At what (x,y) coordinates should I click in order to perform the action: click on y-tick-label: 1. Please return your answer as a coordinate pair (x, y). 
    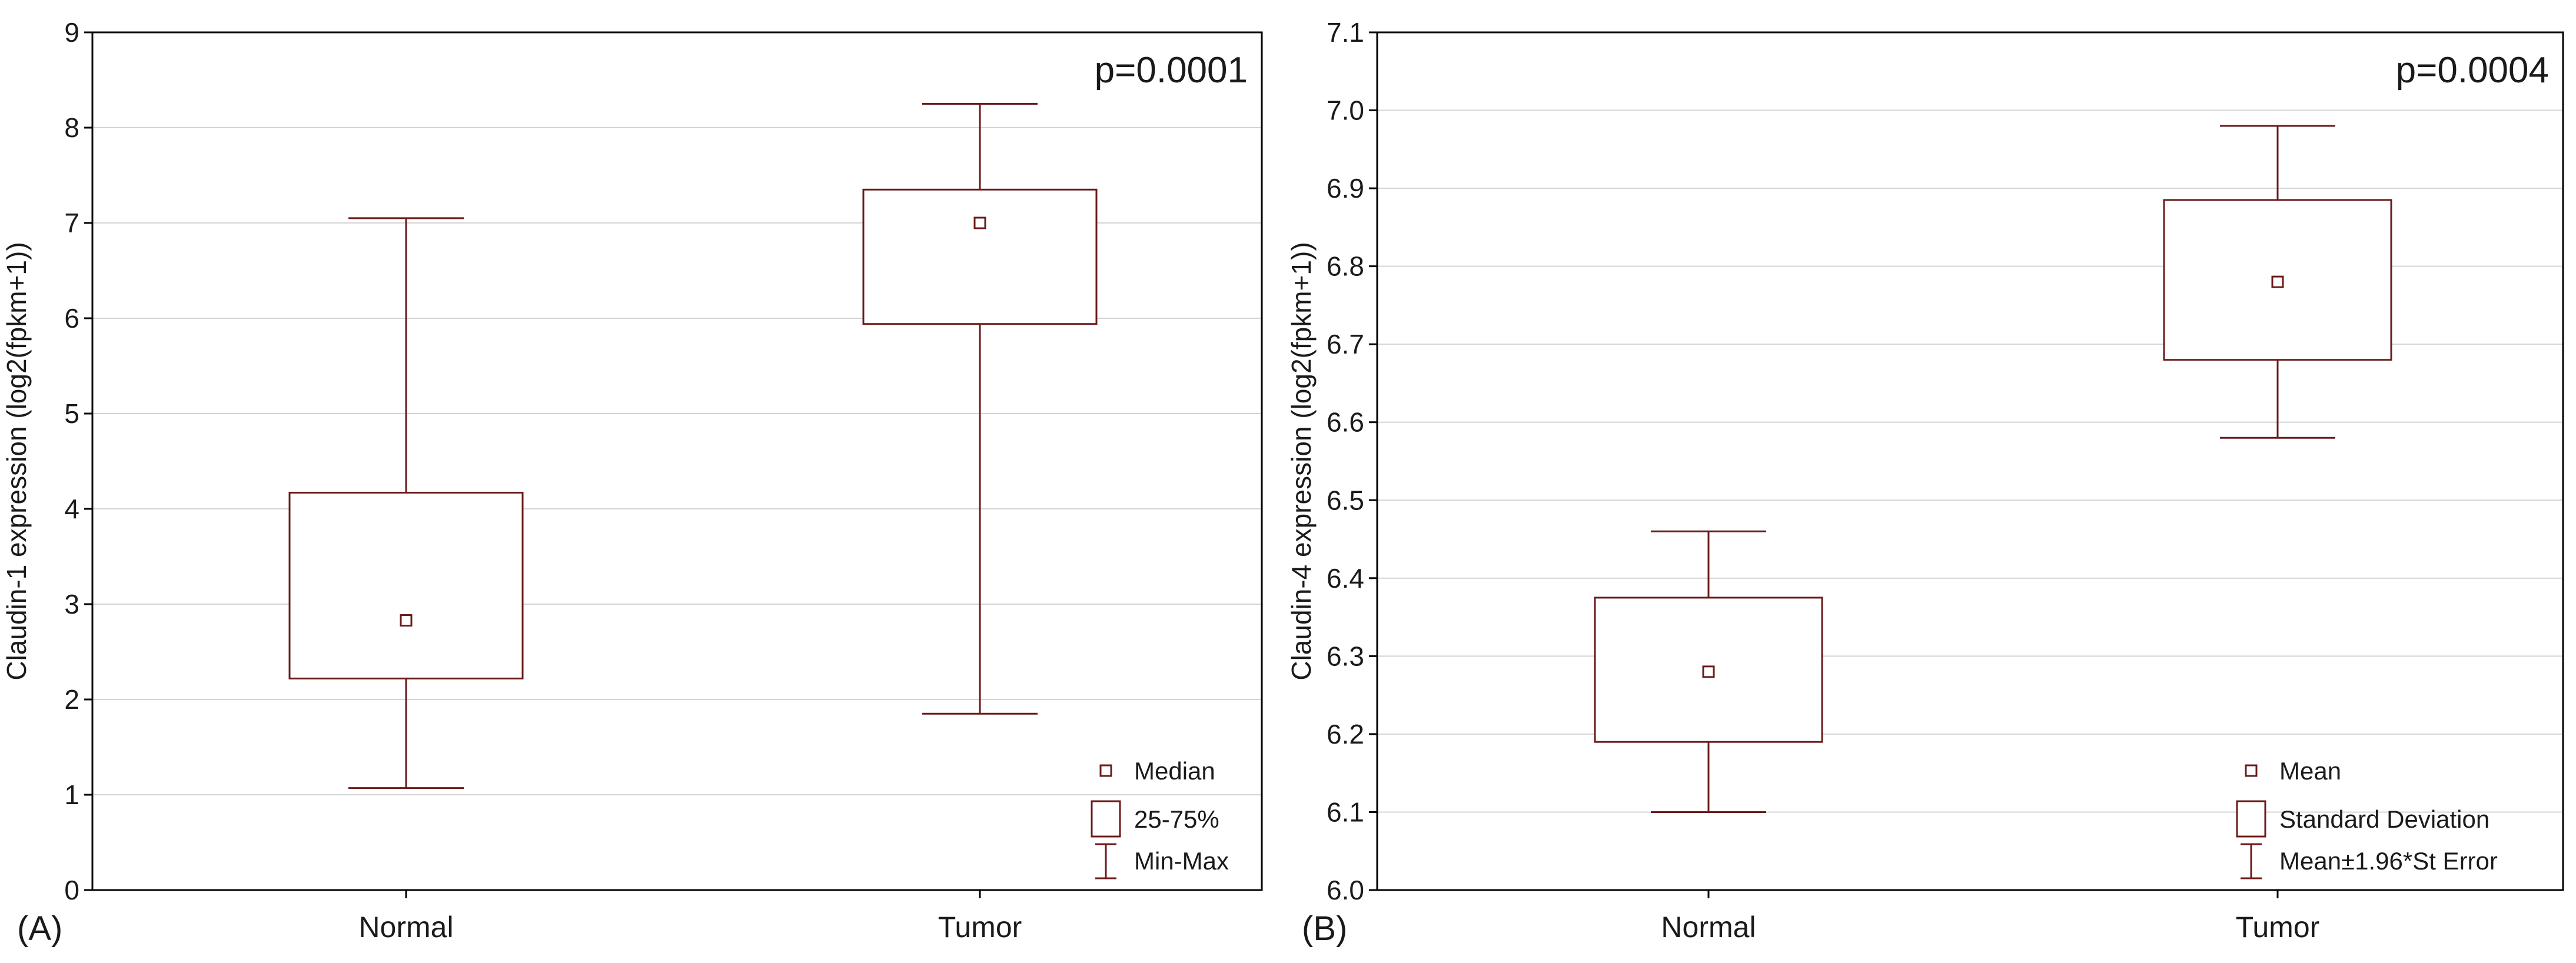
    Looking at the image, I should click on (71, 794).